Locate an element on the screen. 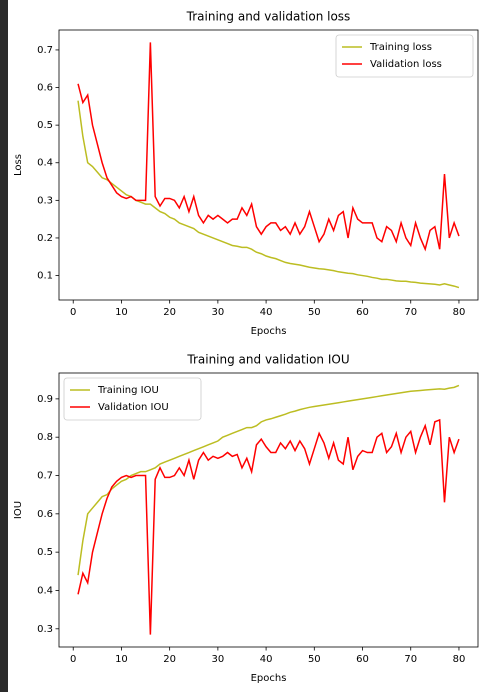 The width and height of the screenshot is (486, 692). y-tick-label: 0.8 is located at coordinates (45, 437).